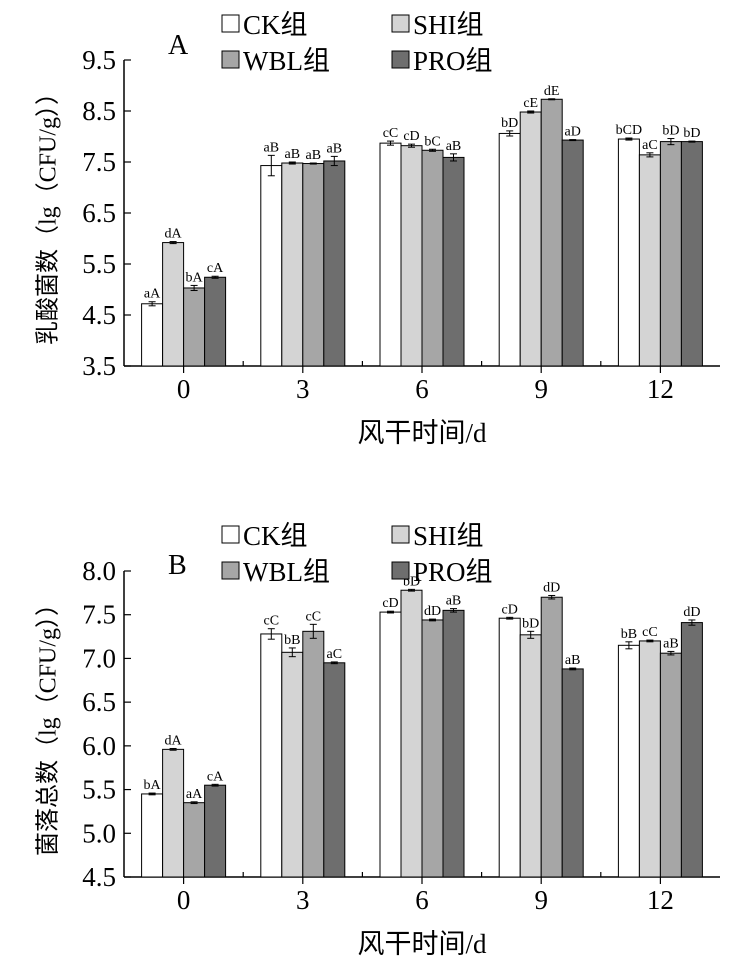 The width and height of the screenshot is (743, 974). Describe the element at coordinates (184, 900) in the screenshot. I see `x-tick-label: 0` at that location.